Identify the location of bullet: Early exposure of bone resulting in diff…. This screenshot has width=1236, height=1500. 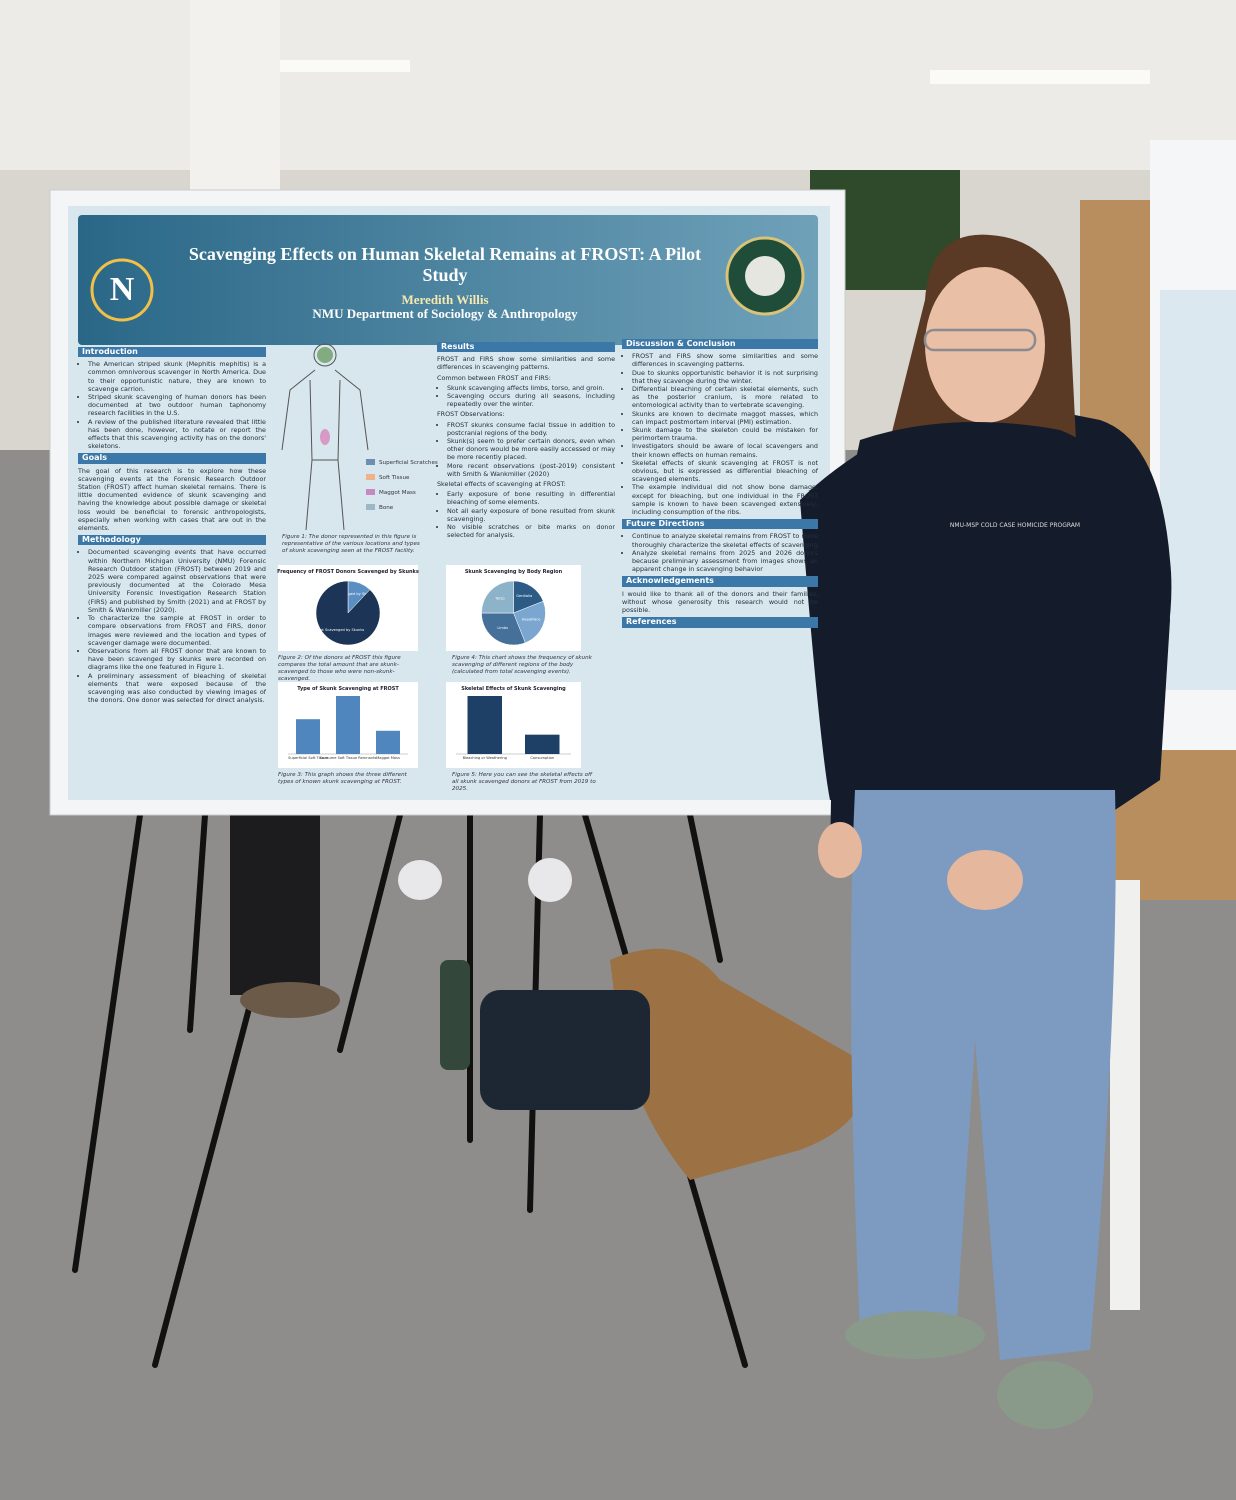
(531, 498).